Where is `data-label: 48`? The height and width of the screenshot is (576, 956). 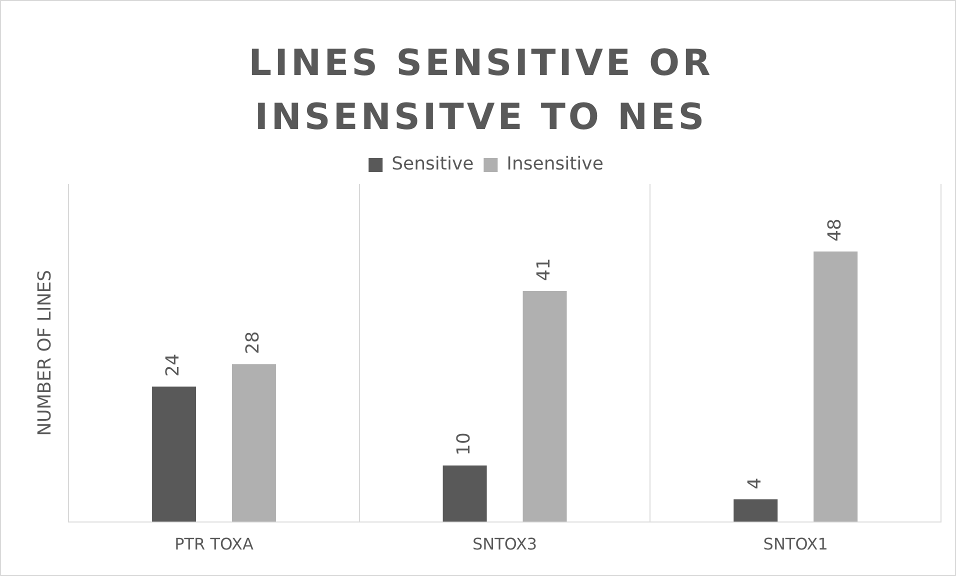
data-label: 48 is located at coordinates (835, 230).